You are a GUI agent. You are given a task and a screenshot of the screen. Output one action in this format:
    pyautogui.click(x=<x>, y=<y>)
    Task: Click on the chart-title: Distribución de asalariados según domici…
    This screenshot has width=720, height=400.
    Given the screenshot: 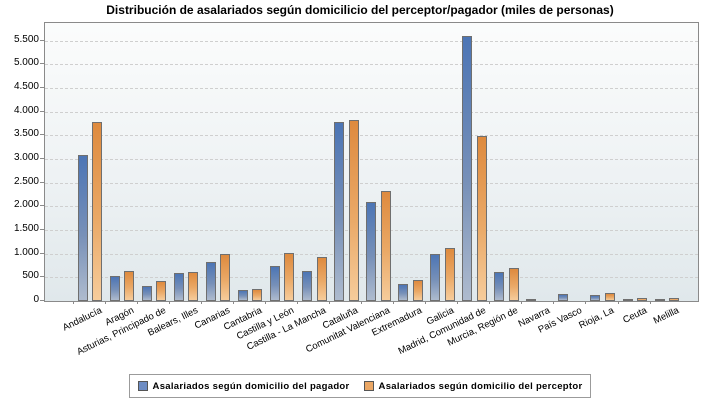 What is the action you would take?
    pyautogui.click(x=360, y=10)
    